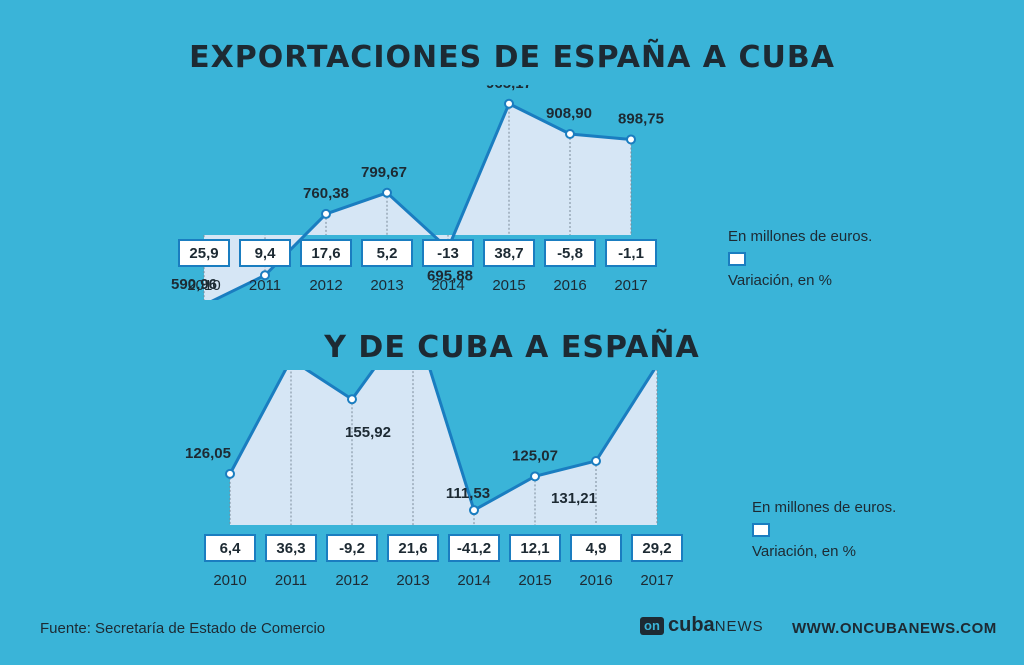 Image resolution: width=1024 pixels, height=665 pixels. I want to click on variation-label: -13, so click(448, 253).